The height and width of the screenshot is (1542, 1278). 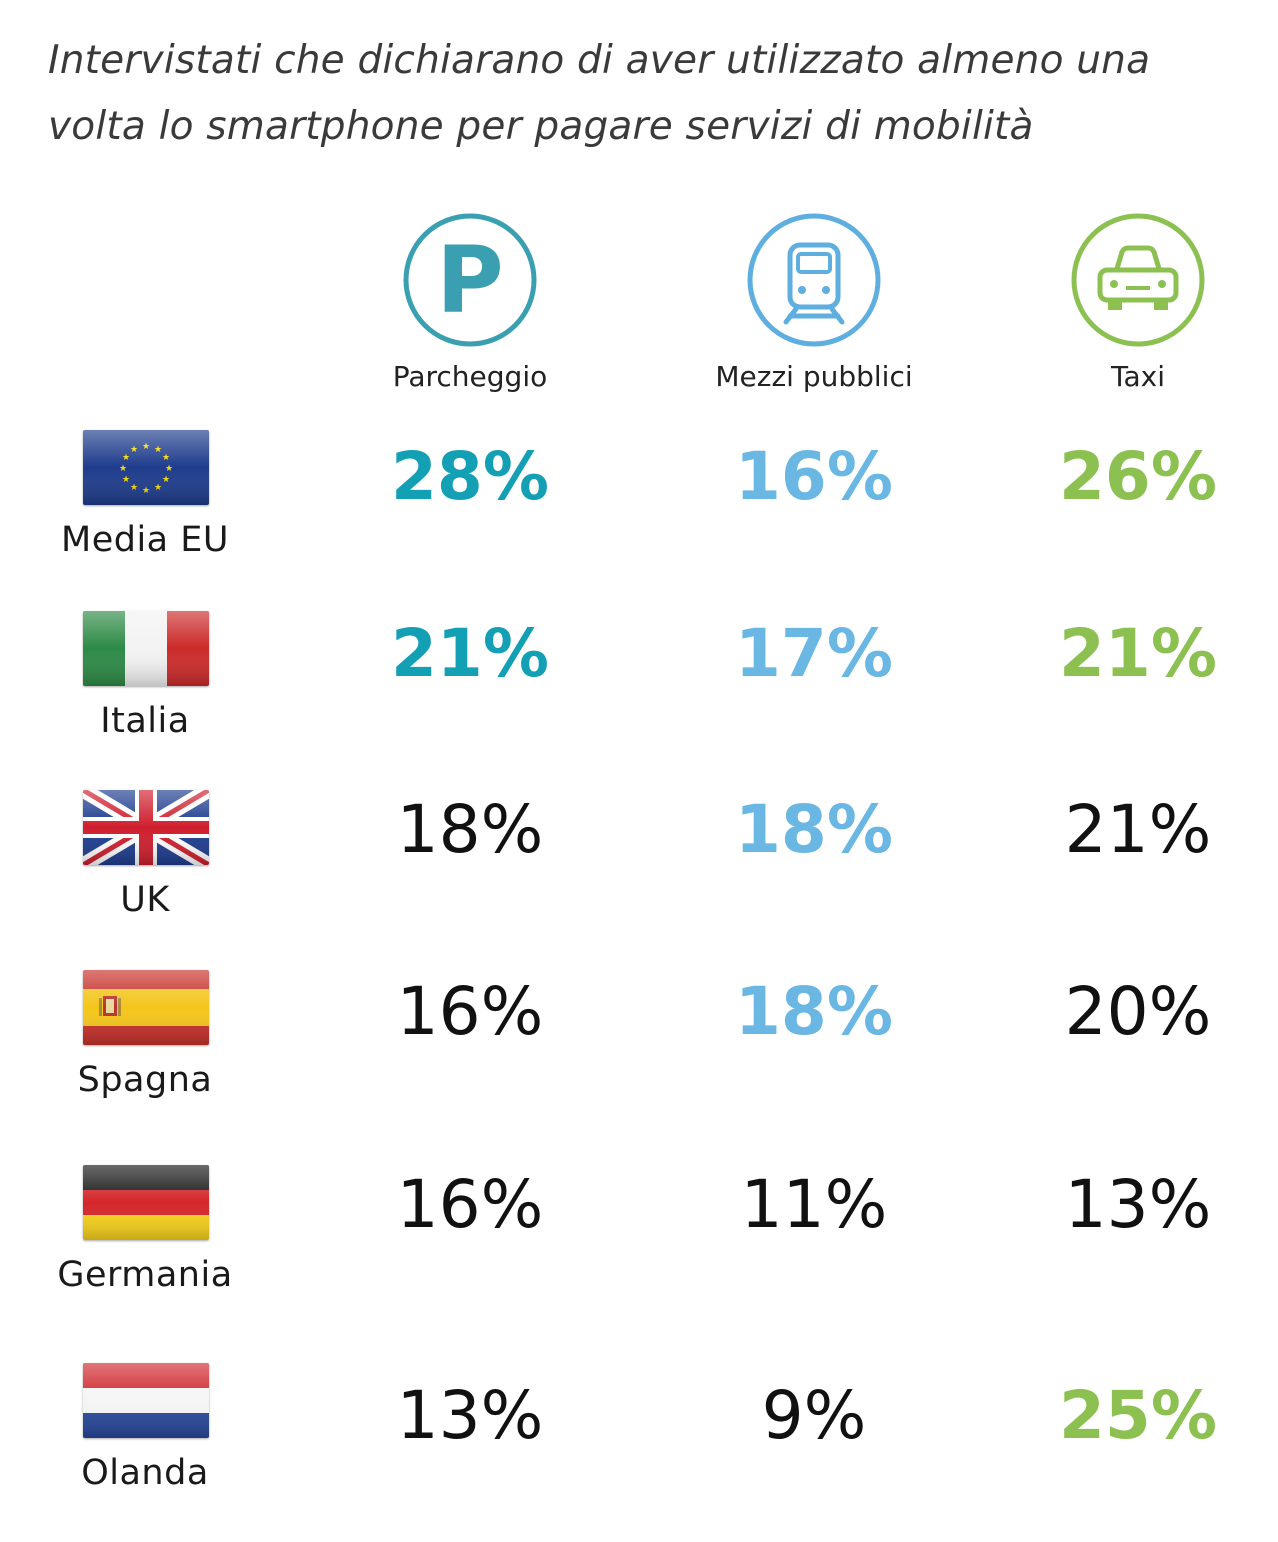 I want to click on column-header-parcheggio: P Parcheggio, so click(x=470, y=302).